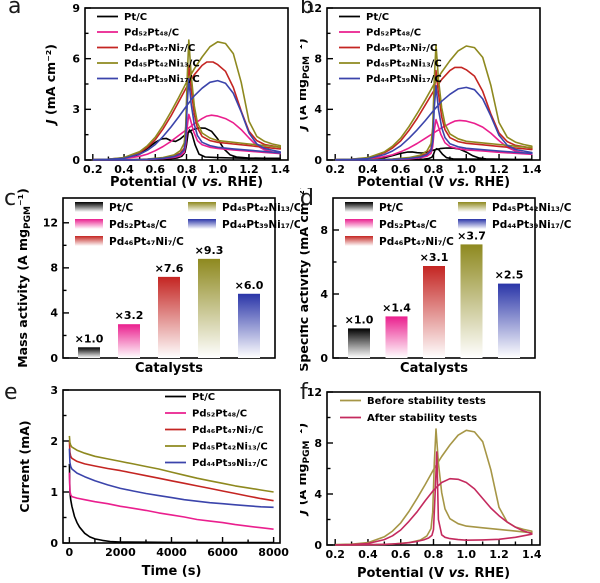  What do you see at coordinates (70, 552) in the screenshot?
I see `x-tick-label: 0` at bounding box center [70, 552].